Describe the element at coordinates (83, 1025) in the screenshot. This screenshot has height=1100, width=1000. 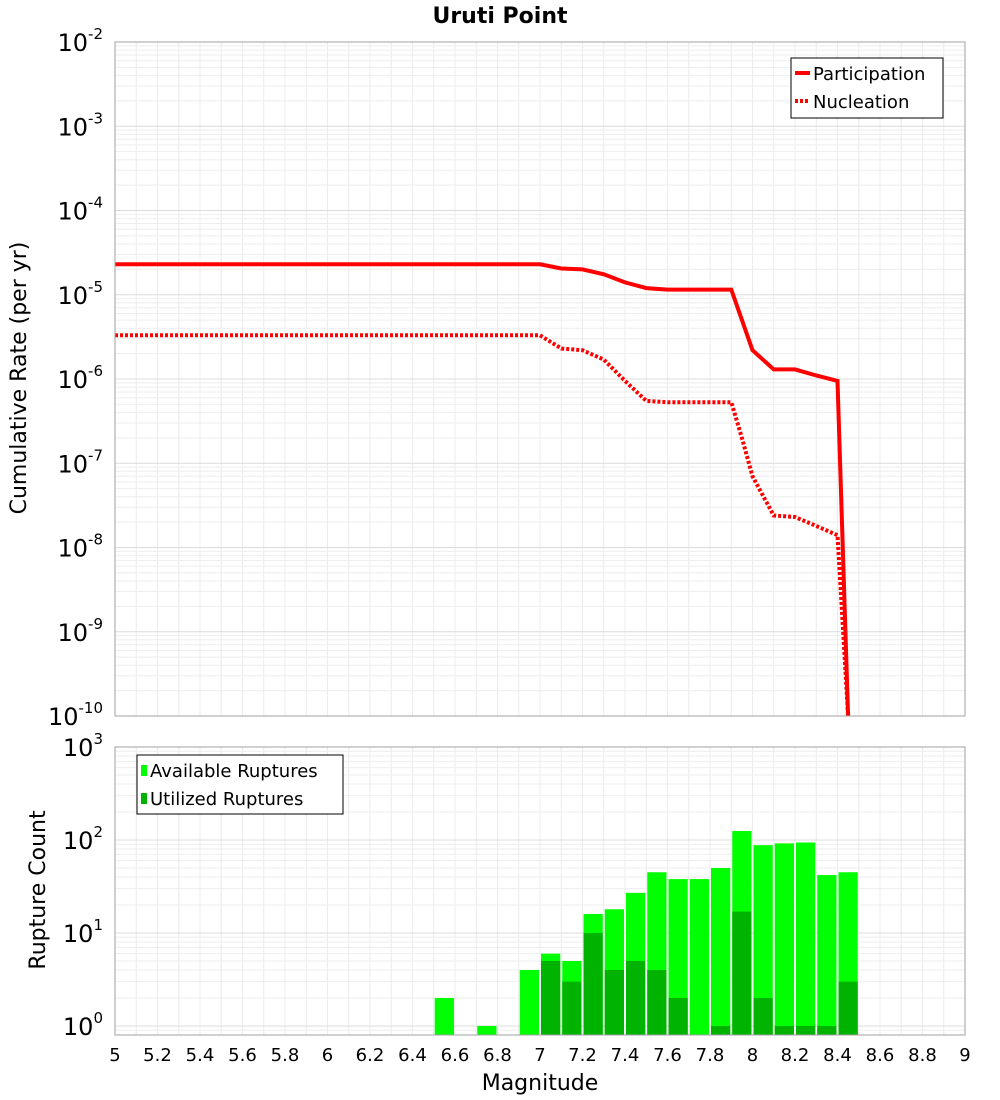
I see `bottom-y-tick-label: 10⁰` at that location.